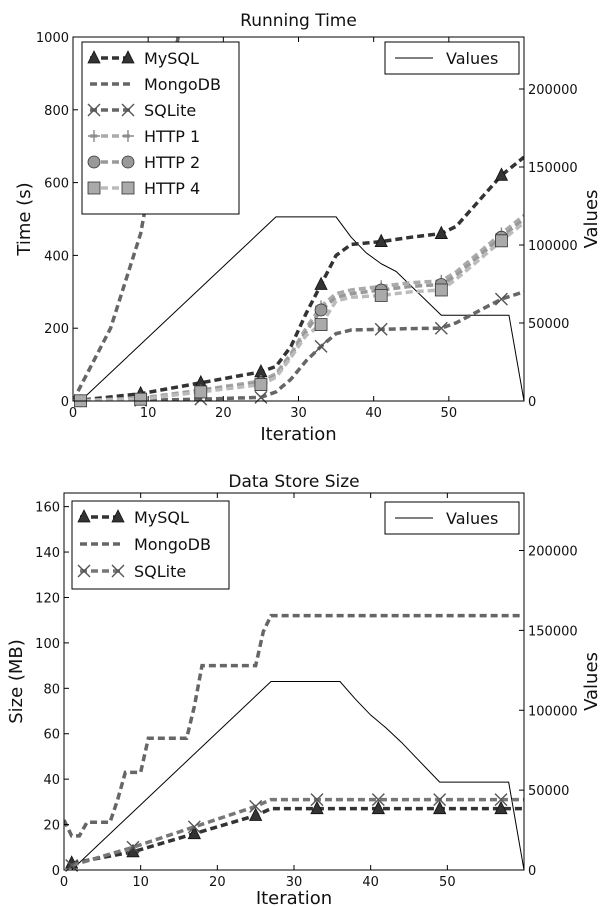 The height and width of the screenshot is (907, 609). I want to click on y2-tick-label: 0, so click(532, 402).